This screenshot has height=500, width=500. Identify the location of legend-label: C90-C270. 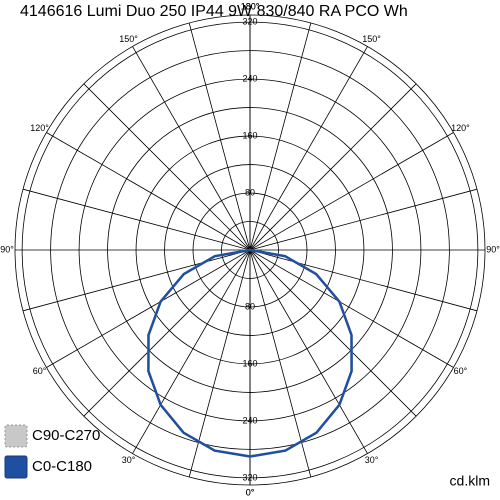
(66, 435).